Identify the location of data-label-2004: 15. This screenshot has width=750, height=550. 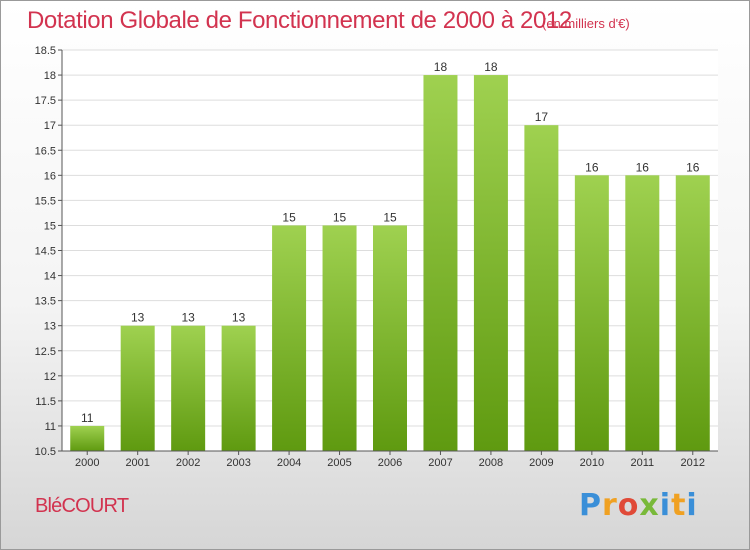
(289, 217).